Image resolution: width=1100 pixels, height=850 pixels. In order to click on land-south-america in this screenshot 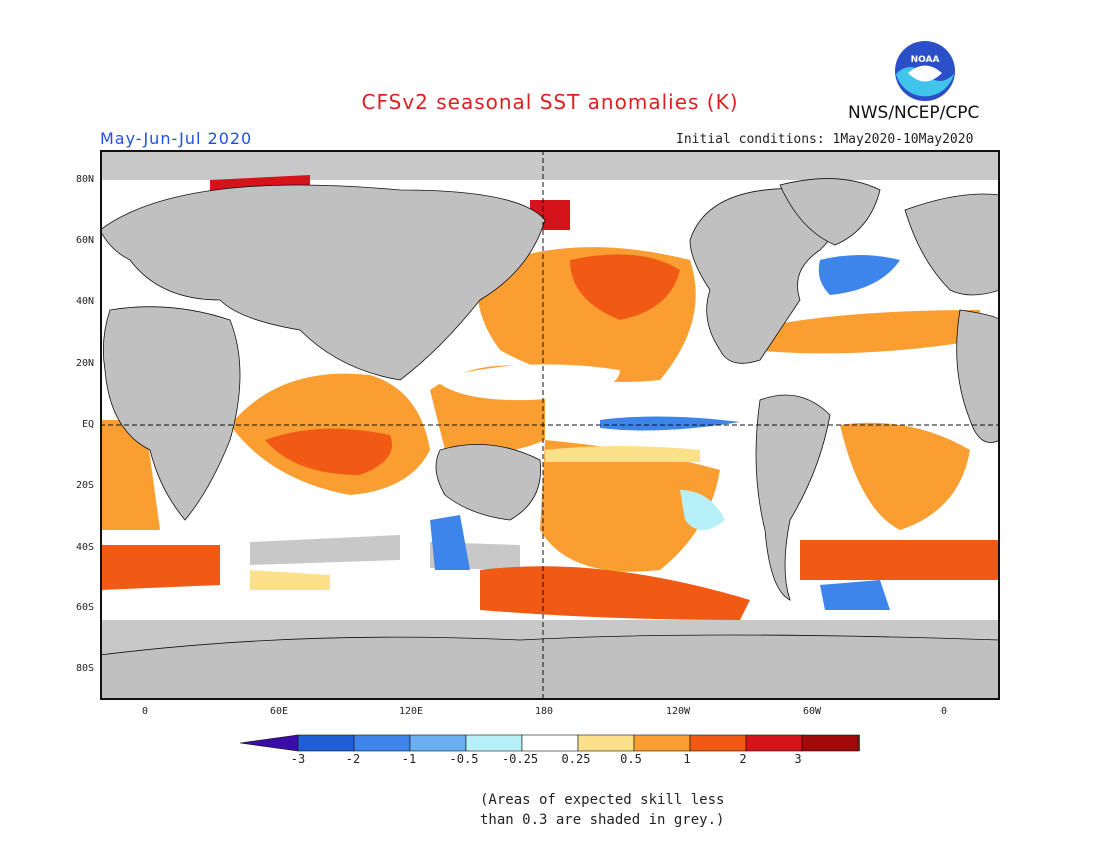, I will do `click(793, 497)`.